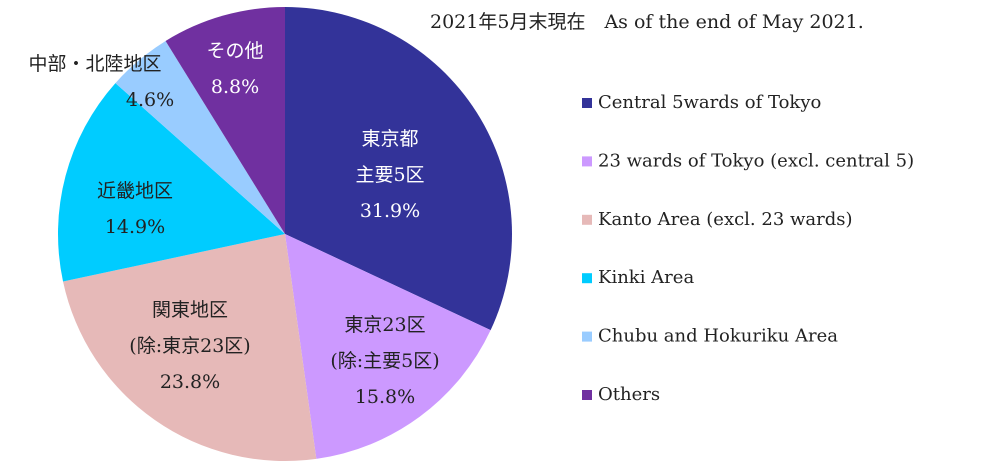 The width and height of the screenshot is (995, 461). I want to click on legend-label: Kinki Area, so click(646, 277).